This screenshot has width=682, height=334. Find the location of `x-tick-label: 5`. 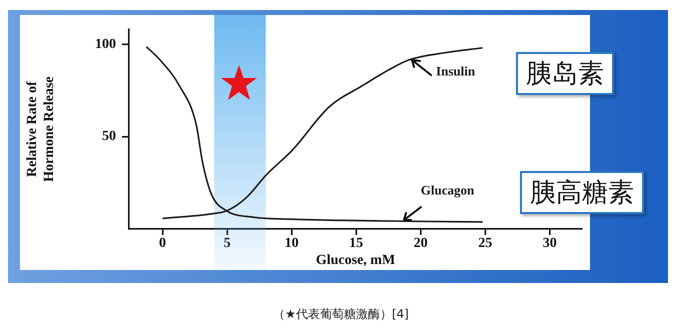

x-tick-label: 5 is located at coordinates (227, 244).